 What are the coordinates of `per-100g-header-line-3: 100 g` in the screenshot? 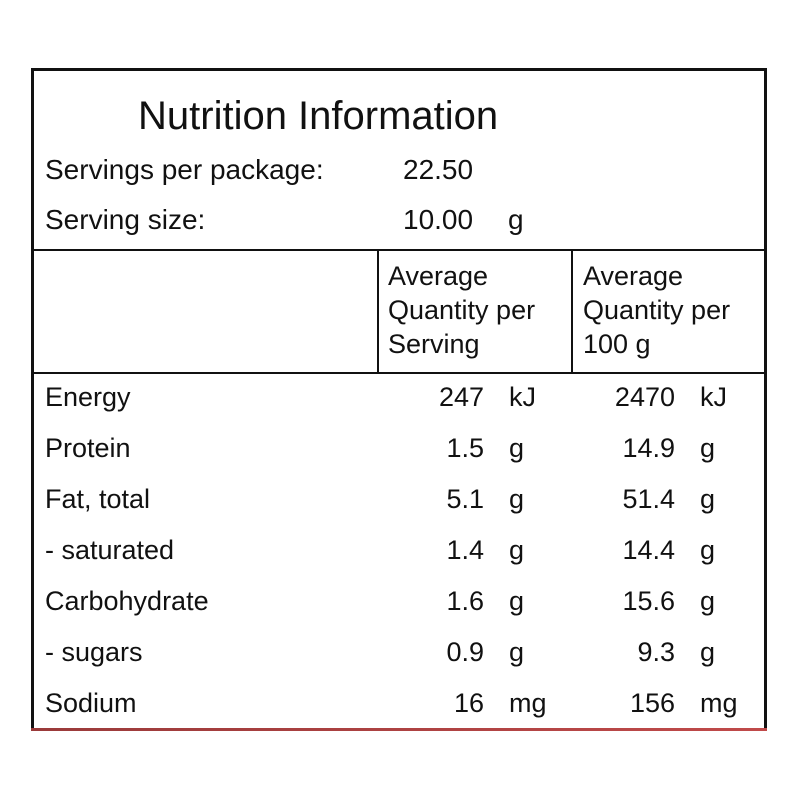 It's located at (617, 344).